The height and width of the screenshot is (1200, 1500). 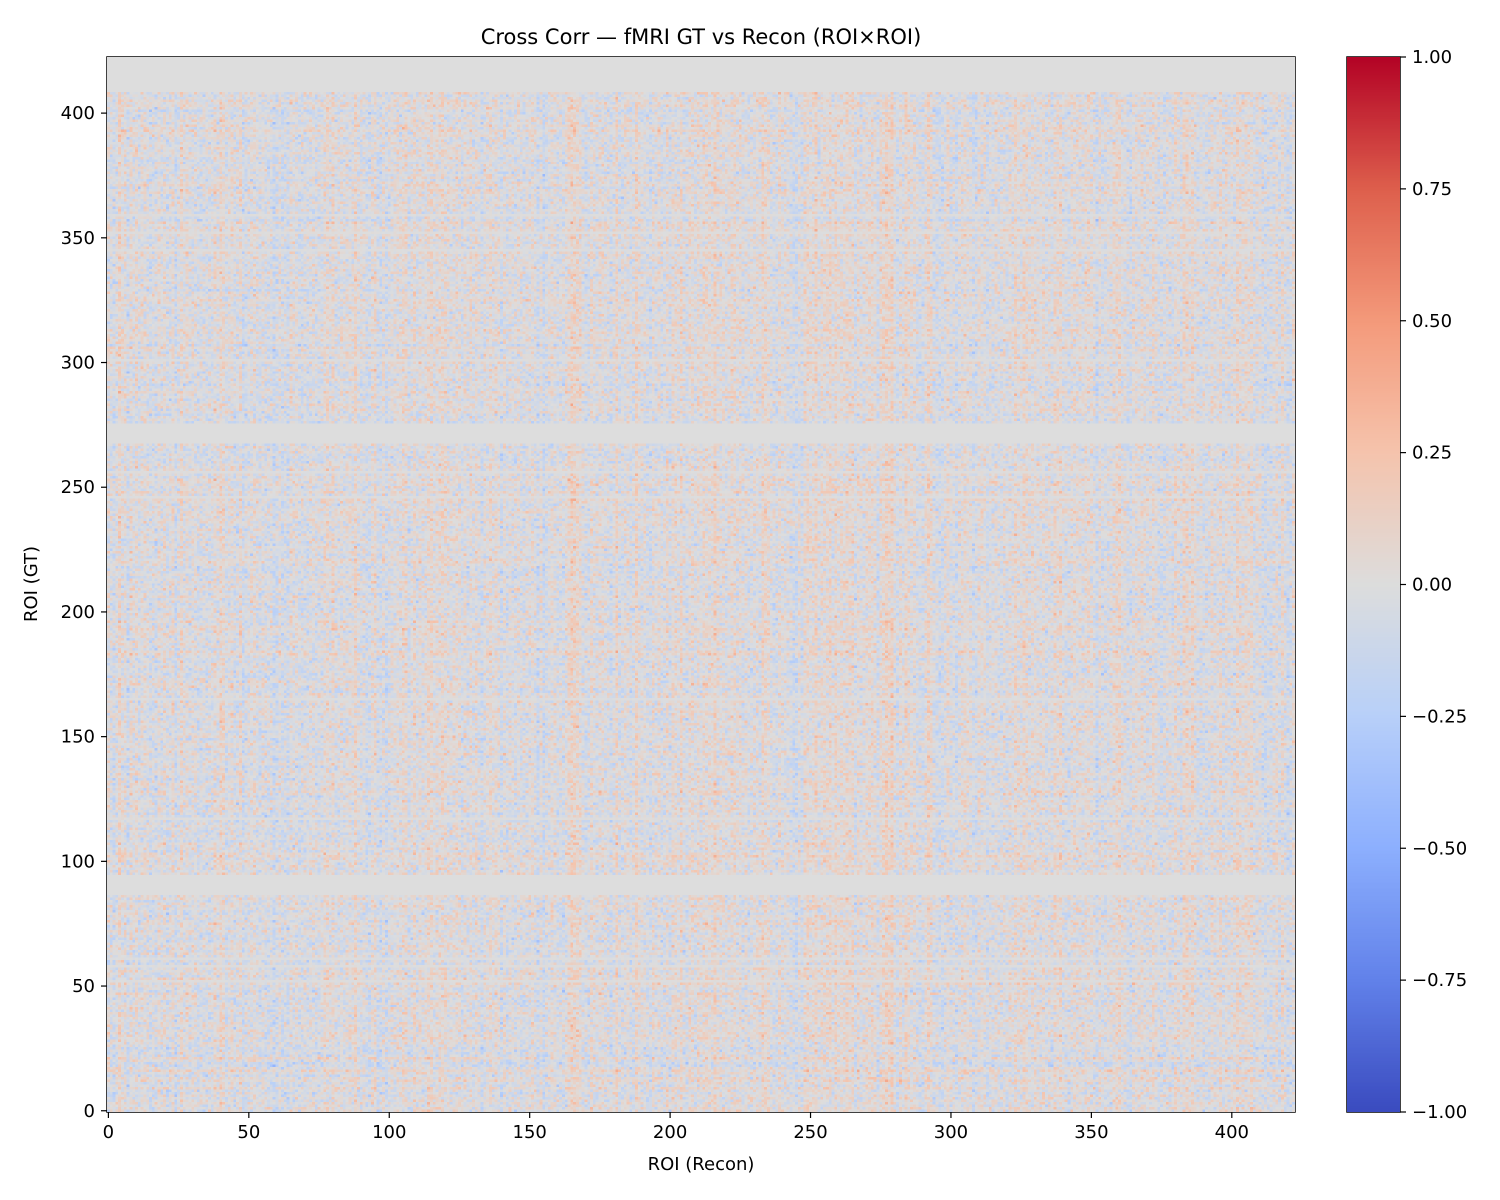 I want to click on colorbar-tick-label: 1.00, so click(x=1432, y=57).